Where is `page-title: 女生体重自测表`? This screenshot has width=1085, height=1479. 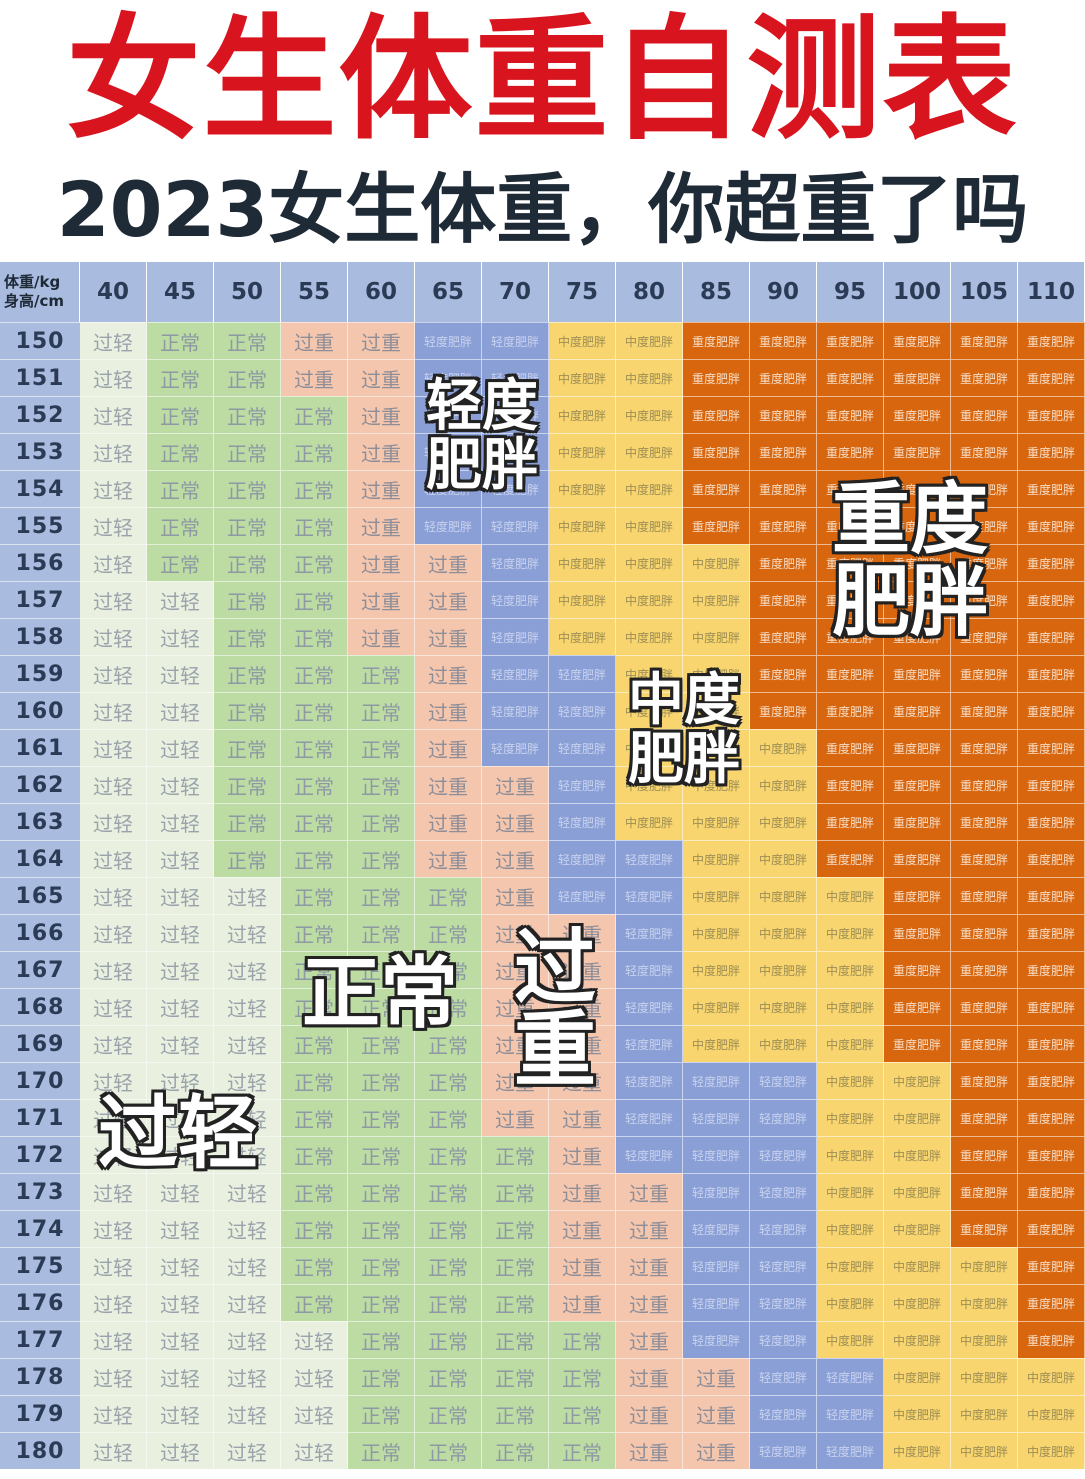 page-title: 女生体重自测表 is located at coordinates (542, 80).